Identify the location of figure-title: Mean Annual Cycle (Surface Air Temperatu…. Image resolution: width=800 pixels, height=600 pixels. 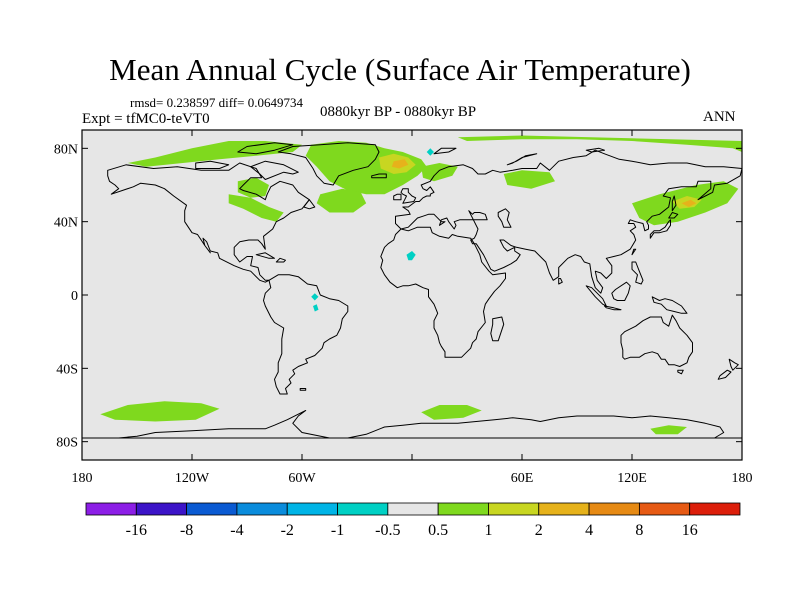
(400, 69).